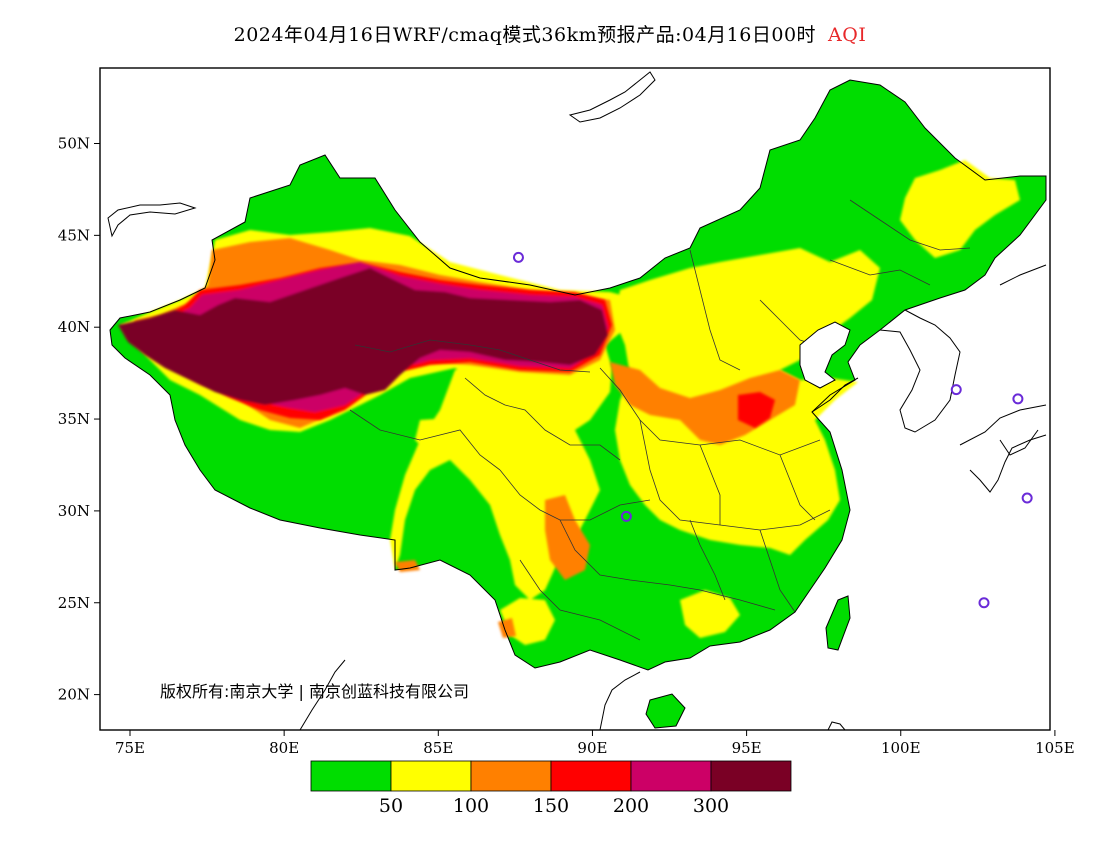  Describe the element at coordinates (838, 623) in the screenshot. I see `aqi-region-taiwan` at that location.